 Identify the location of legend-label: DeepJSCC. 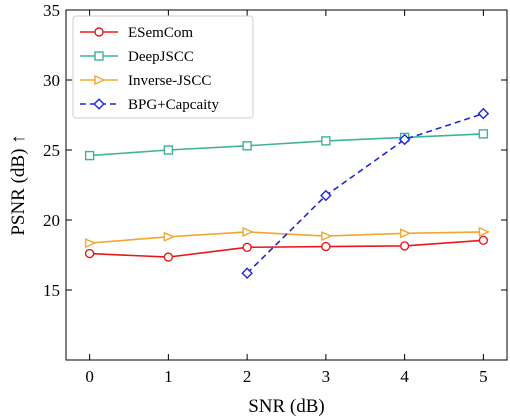
(161, 57).